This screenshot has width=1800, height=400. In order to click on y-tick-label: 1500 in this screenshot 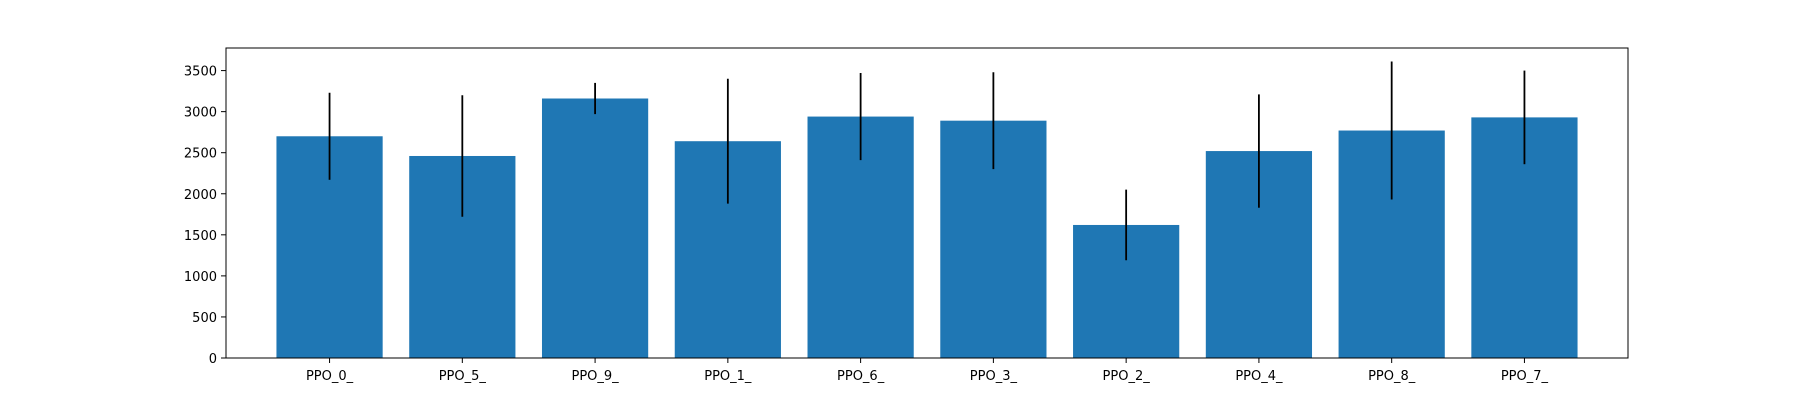, I will do `click(200, 236)`.